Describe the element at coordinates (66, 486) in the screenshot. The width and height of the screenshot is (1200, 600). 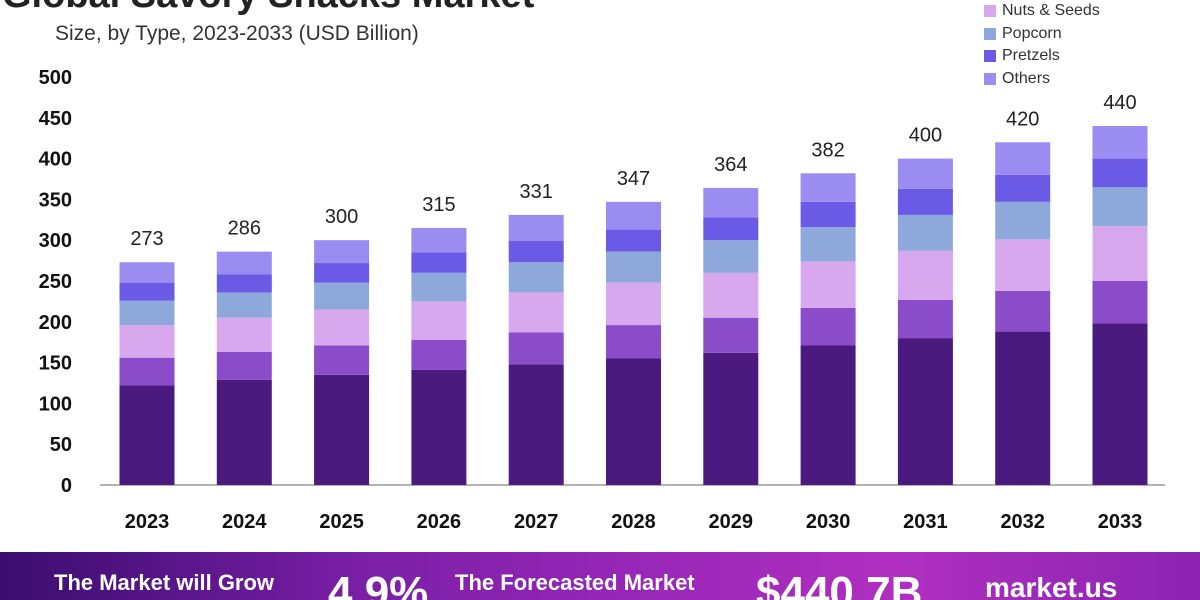
I see `y-tick-label-0: 0` at that location.